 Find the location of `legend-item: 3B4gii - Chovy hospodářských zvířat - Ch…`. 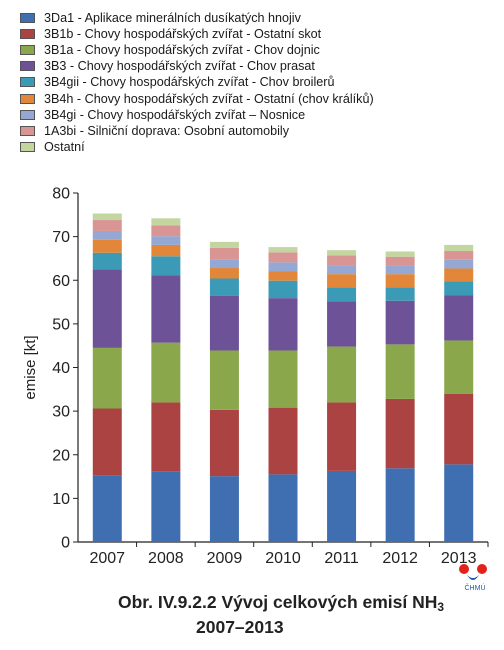

legend-item: 3B4gii - Chovy hospodářských zvířat - Ch… is located at coordinates (197, 82).